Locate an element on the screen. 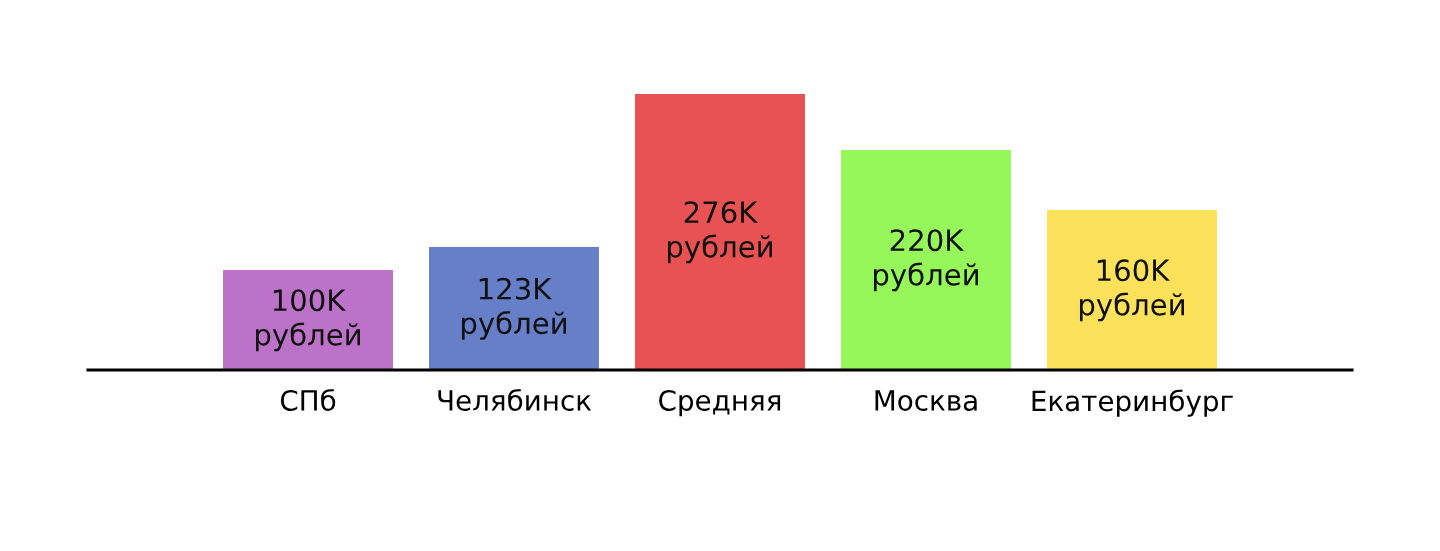  x-tick-label: Екатеринбург is located at coordinates (1132, 403).